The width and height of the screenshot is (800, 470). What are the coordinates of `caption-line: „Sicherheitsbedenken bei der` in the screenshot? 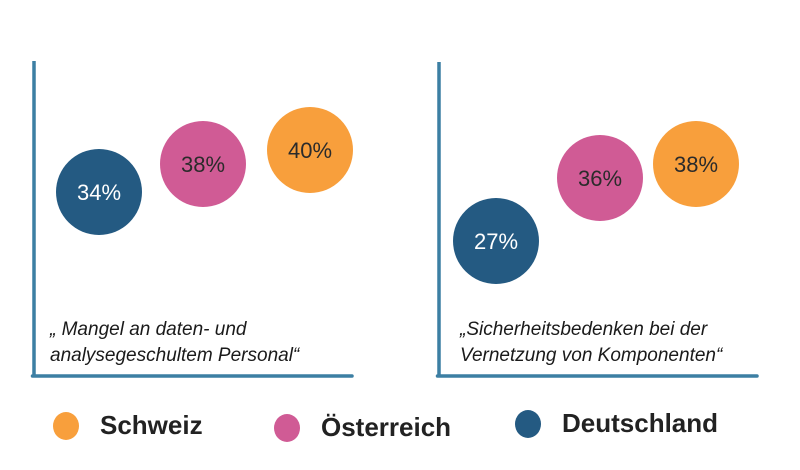 It's located at (584, 329).